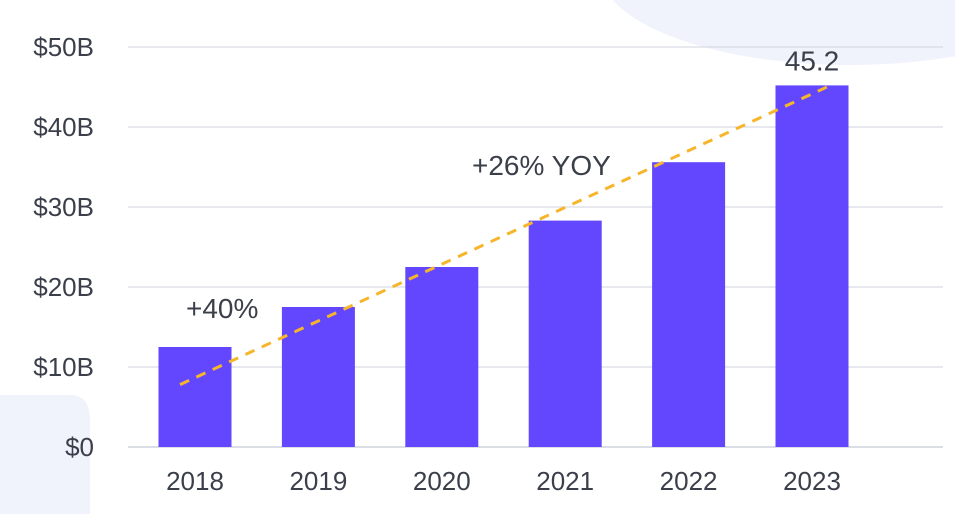 The width and height of the screenshot is (955, 514). What do you see at coordinates (541, 165) in the screenshot?
I see `growth-annotation-yoy: +26% YOY` at bounding box center [541, 165].